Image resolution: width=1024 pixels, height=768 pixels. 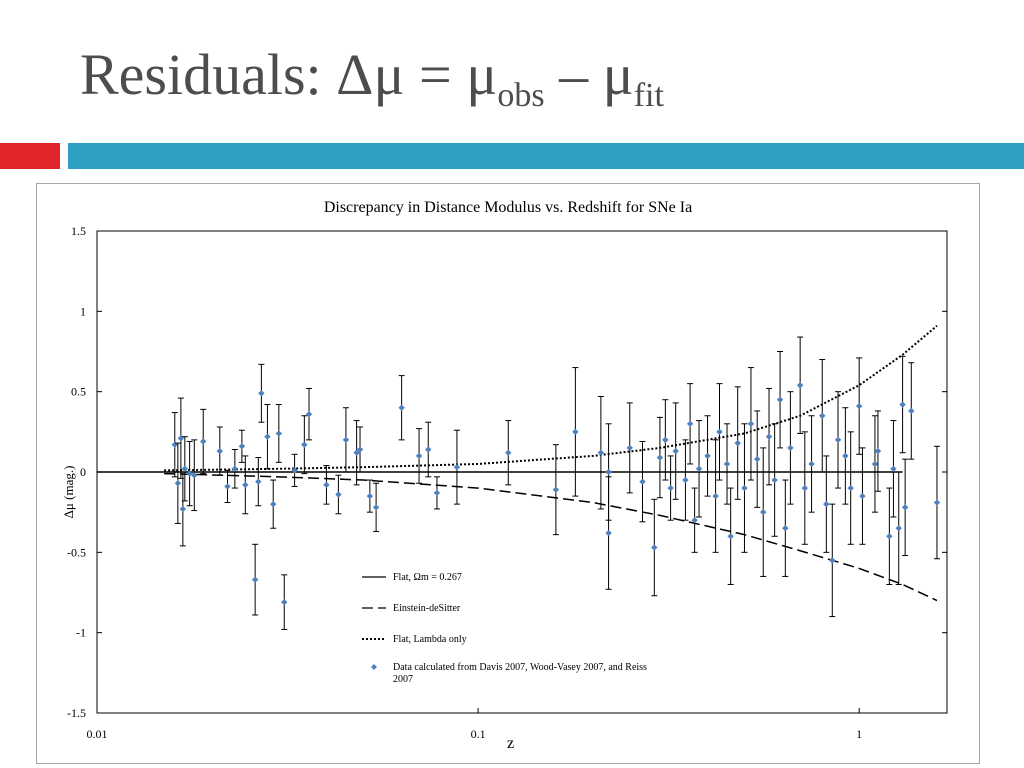 What do you see at coordinates (78, 392) in the screenshot?
I see `y-tick-label: 0.5` at bounding box center [78, 392].